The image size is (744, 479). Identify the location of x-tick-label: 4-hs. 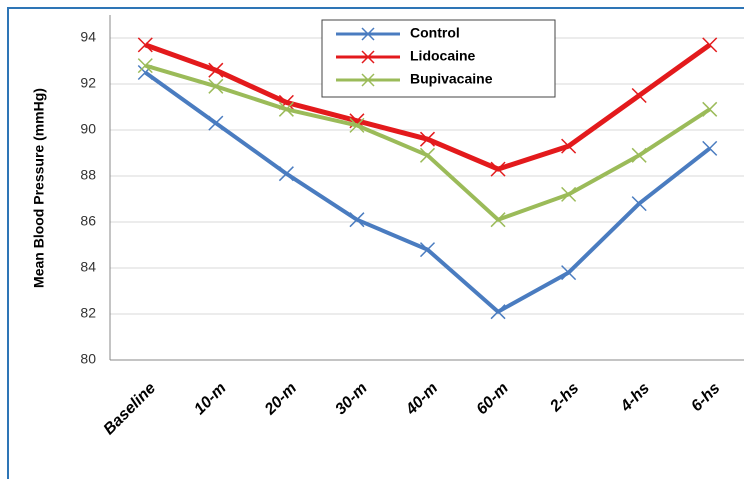
(635, 398).